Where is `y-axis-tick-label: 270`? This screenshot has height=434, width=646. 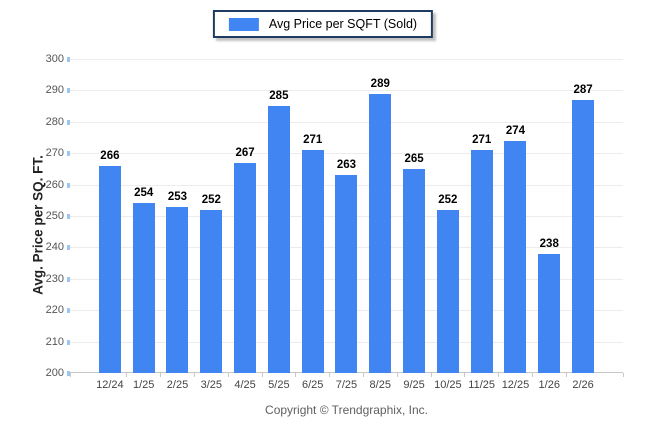 y-axis-tick-label: 270 is located at coordinates (54, 153).